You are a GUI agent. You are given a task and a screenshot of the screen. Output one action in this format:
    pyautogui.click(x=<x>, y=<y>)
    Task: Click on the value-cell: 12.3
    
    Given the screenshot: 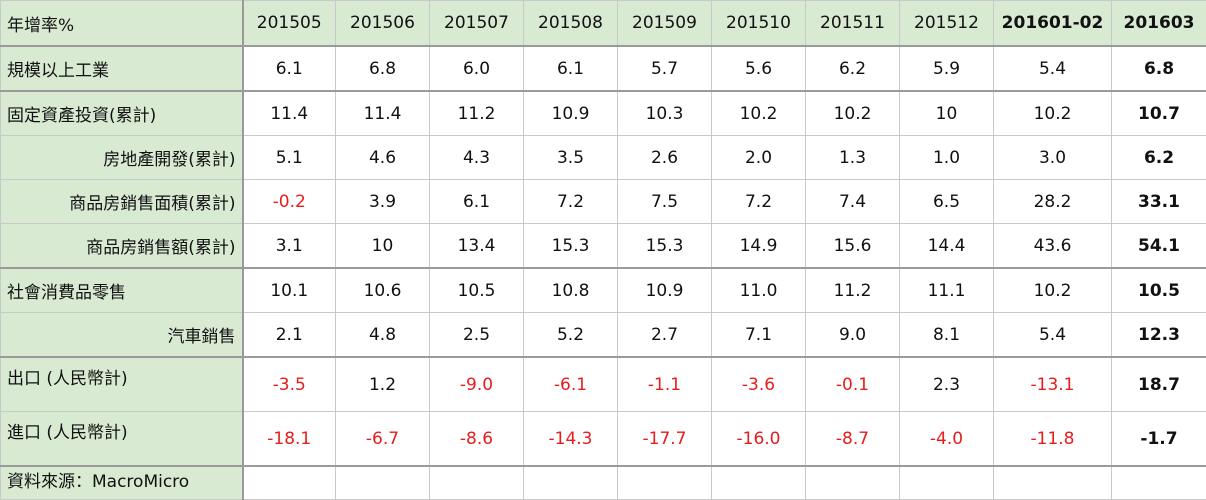 What is the action you would take?
    pyautogui.click(x=1159, y=335)
    